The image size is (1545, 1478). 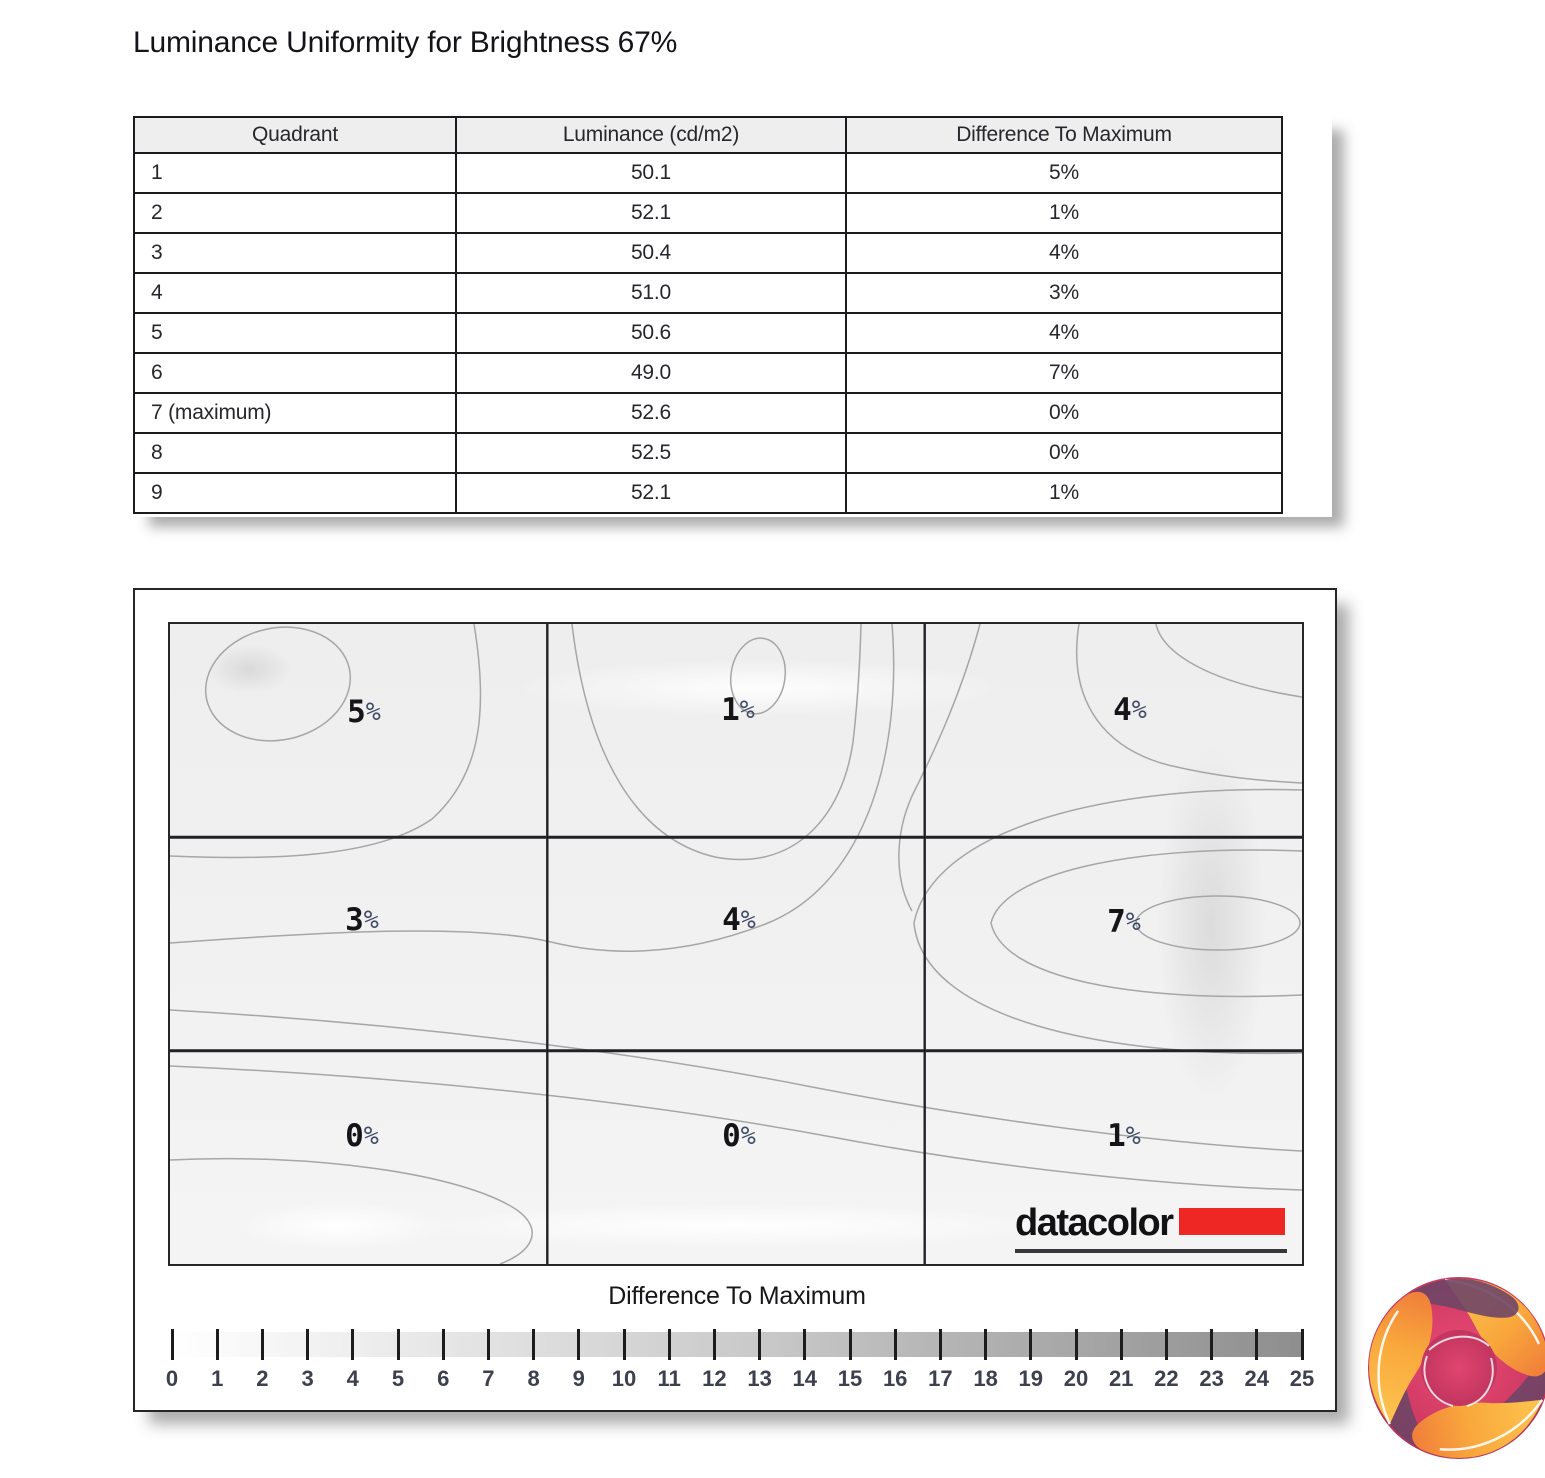 What do you see at coordinates (714, 1378) in the screenshot?
I see `colorbar-tick-label: 12` at bounding box center [714, 1378].